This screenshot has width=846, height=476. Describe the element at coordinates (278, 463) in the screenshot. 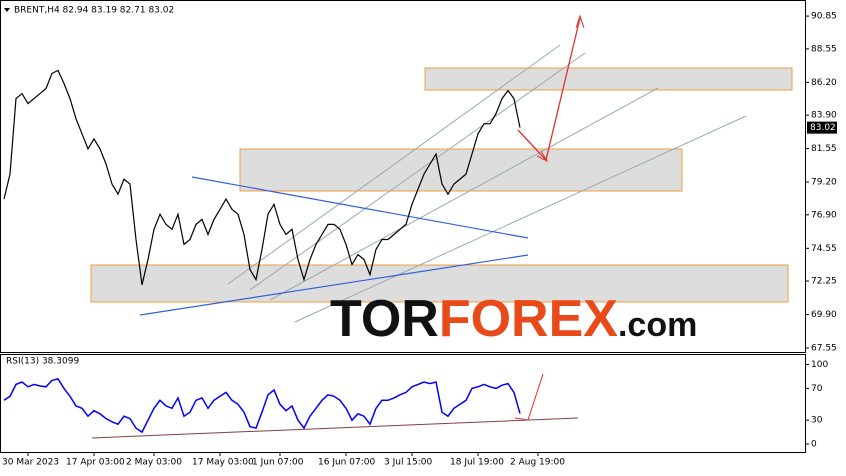

I see `x-tick-label: 1 Jun 07:00` at that location.